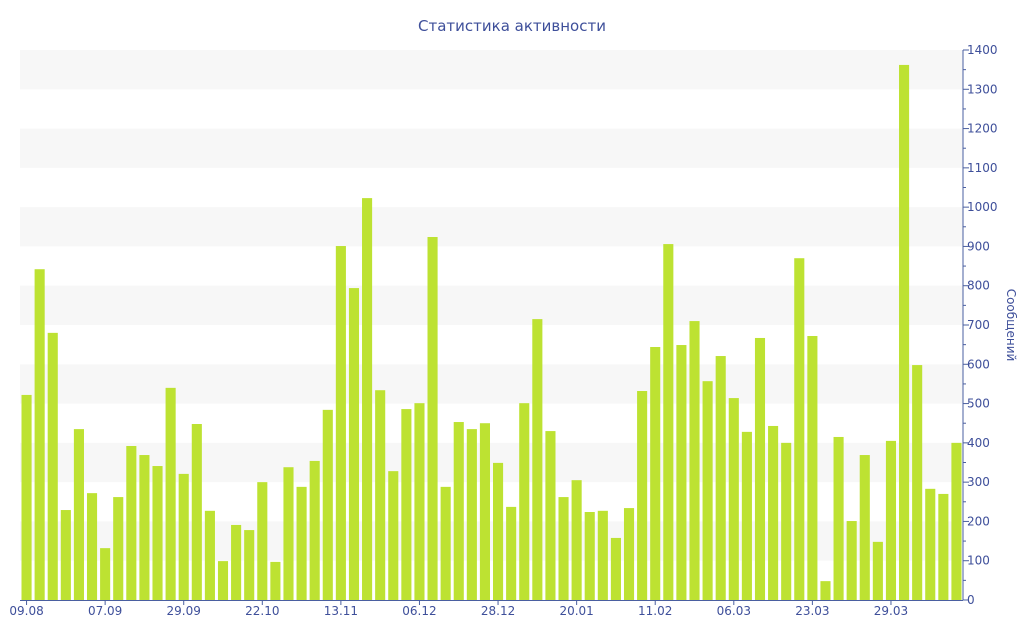 Image resolution: width=1024 pixels, height=644 pixels. Describe the element at coordinates (341, 611) in the screenshot. I see `x-tick-label: 13.11` at that location.